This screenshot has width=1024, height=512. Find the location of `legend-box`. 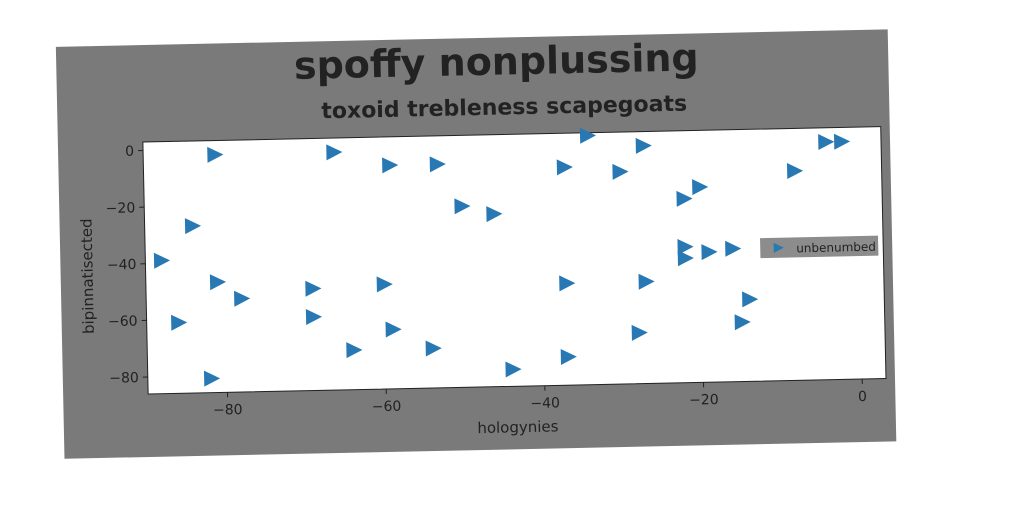

legend-box is located at coordinates (819, 247).